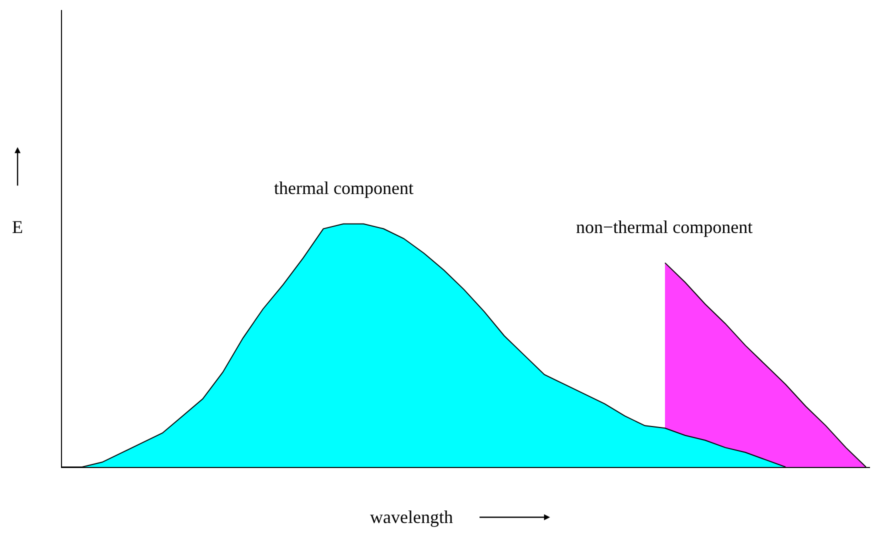 This screenshot has height=540, width=883. I want to click on x-axis-title: wavelength, so click(411, 517).